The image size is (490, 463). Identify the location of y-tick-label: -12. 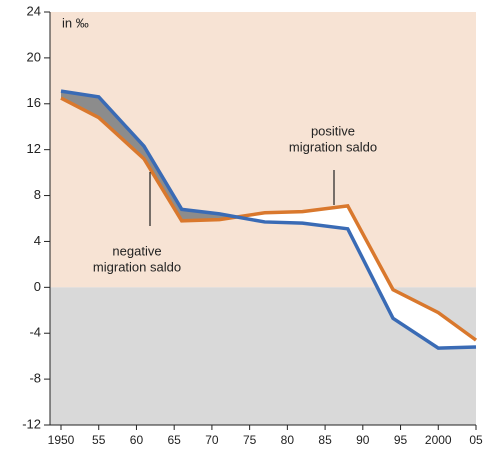
(31, 423).